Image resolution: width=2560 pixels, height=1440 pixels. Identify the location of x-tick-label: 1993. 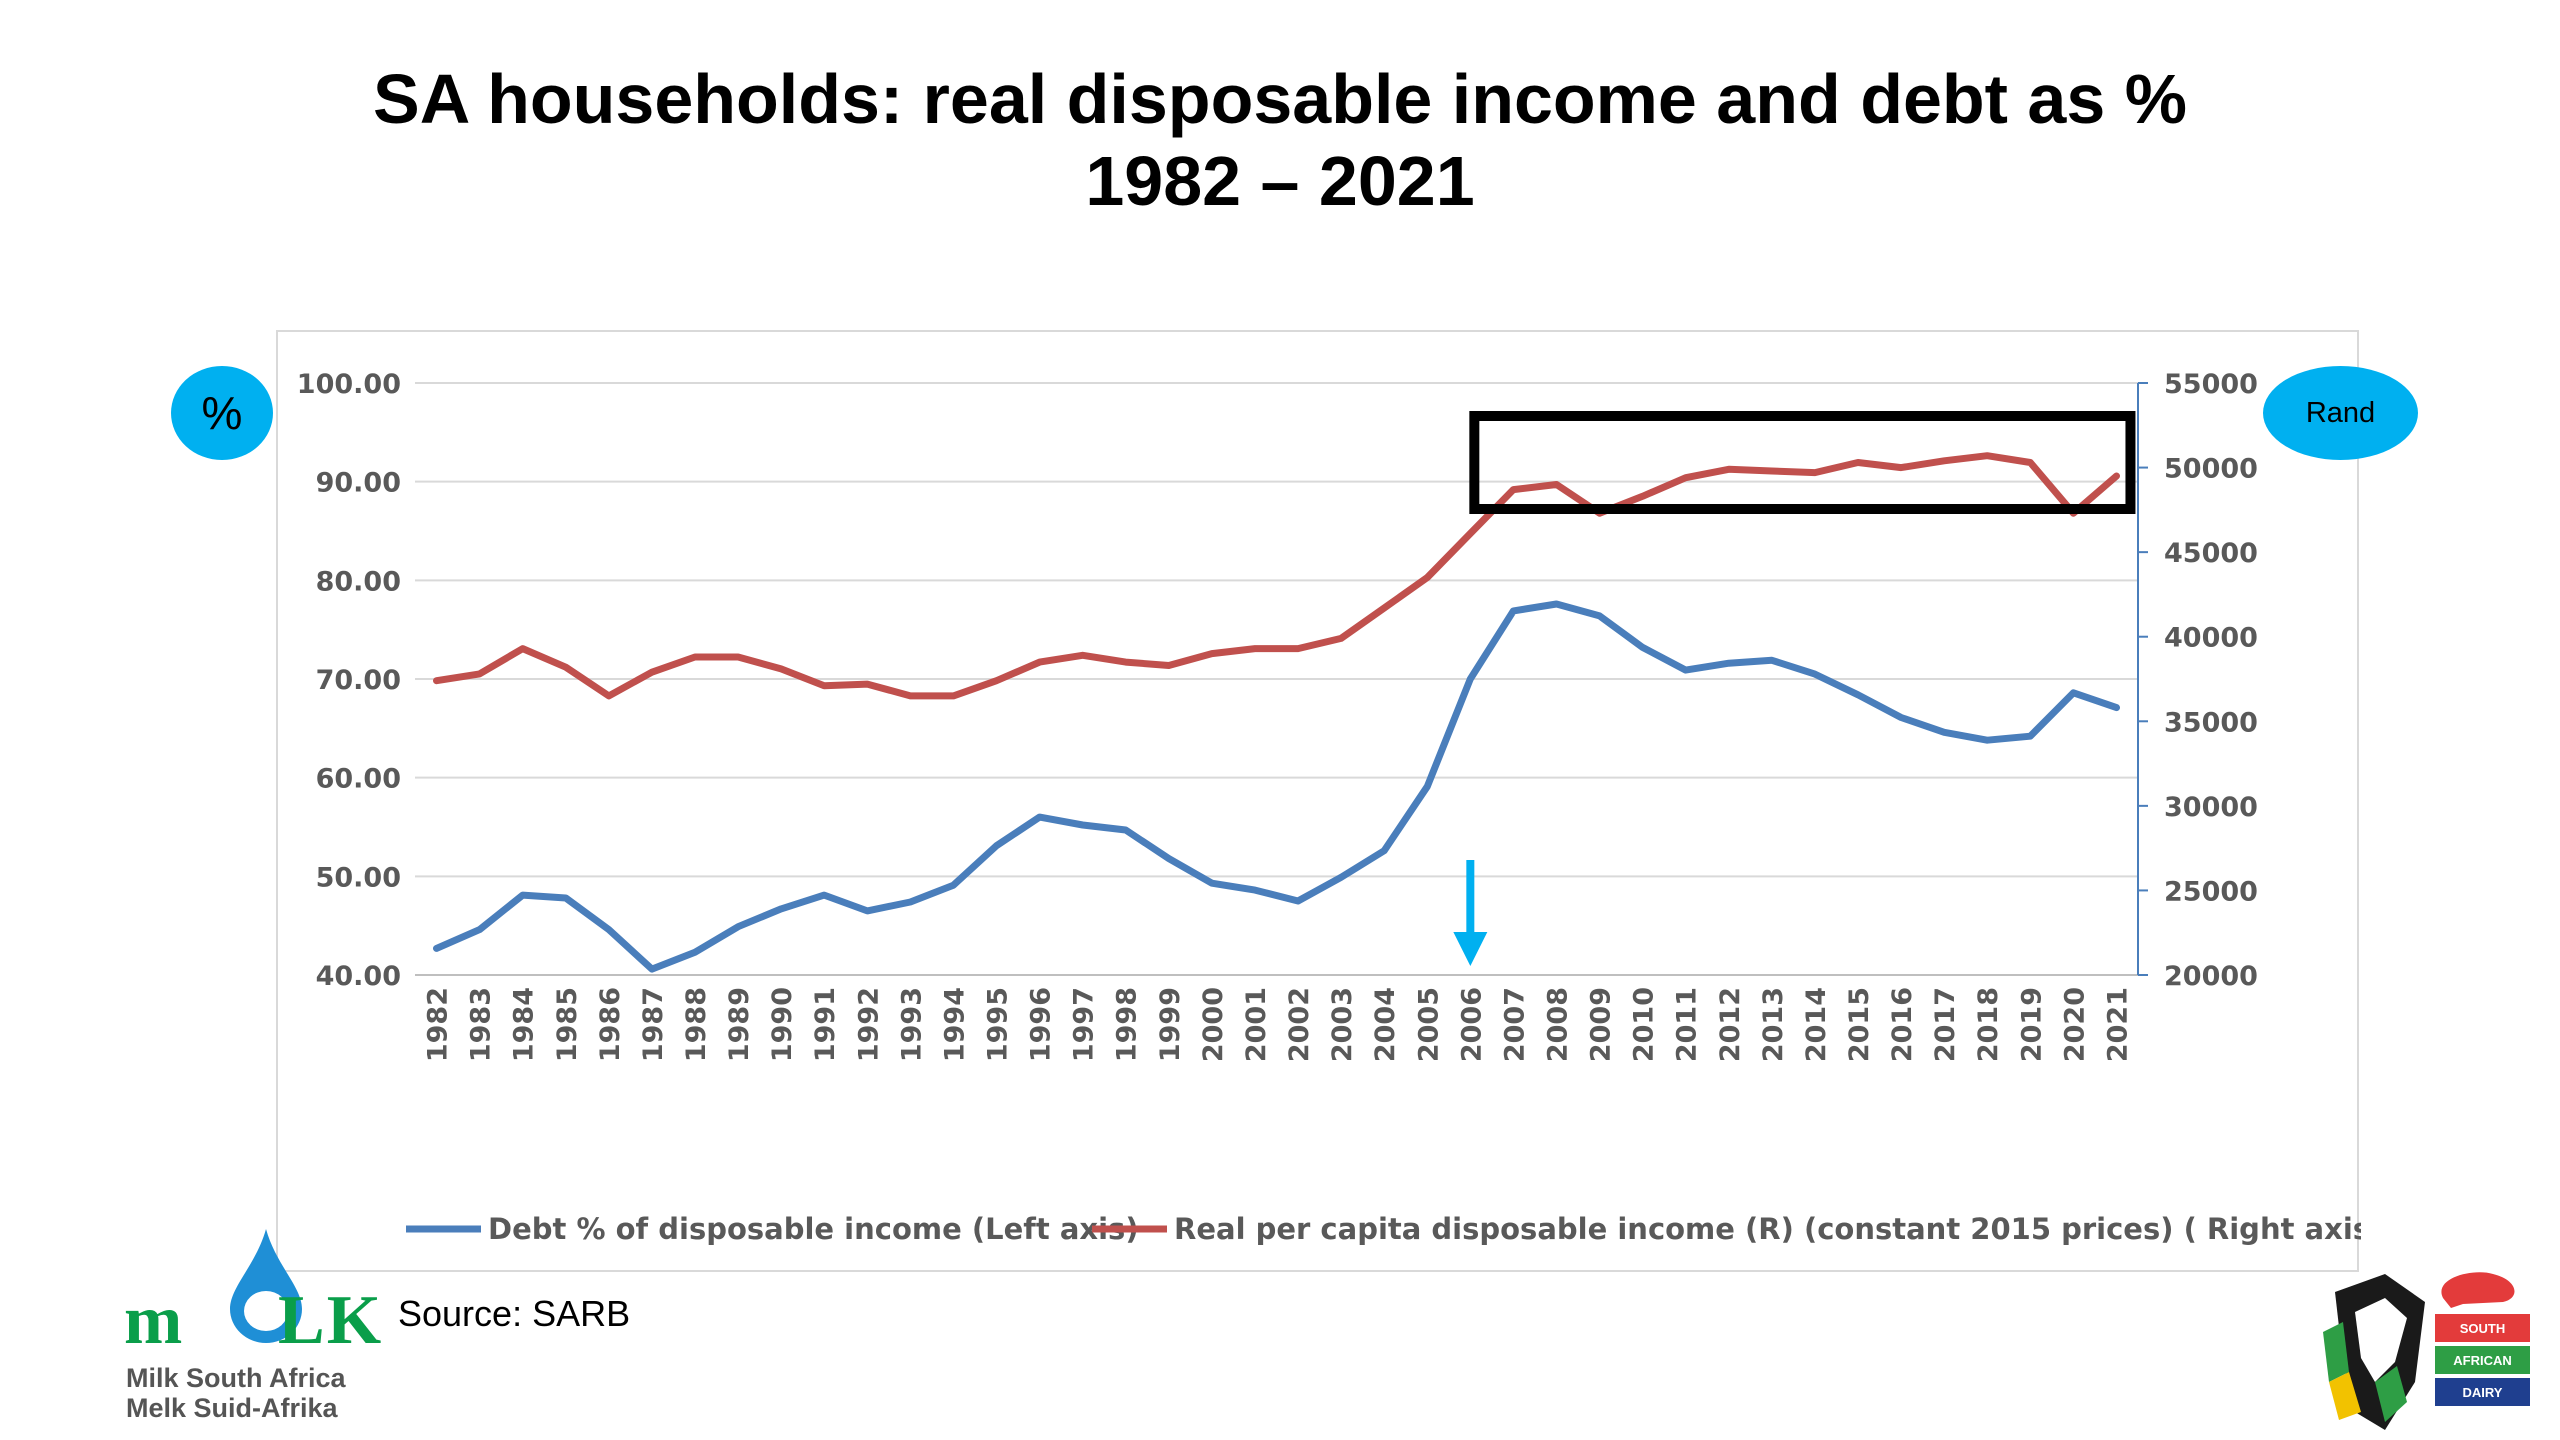
(911, 1024).